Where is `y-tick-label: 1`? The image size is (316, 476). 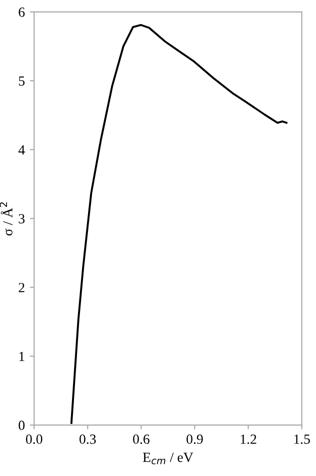
y-tick-label: 1 is located at coordinates (21, 357).